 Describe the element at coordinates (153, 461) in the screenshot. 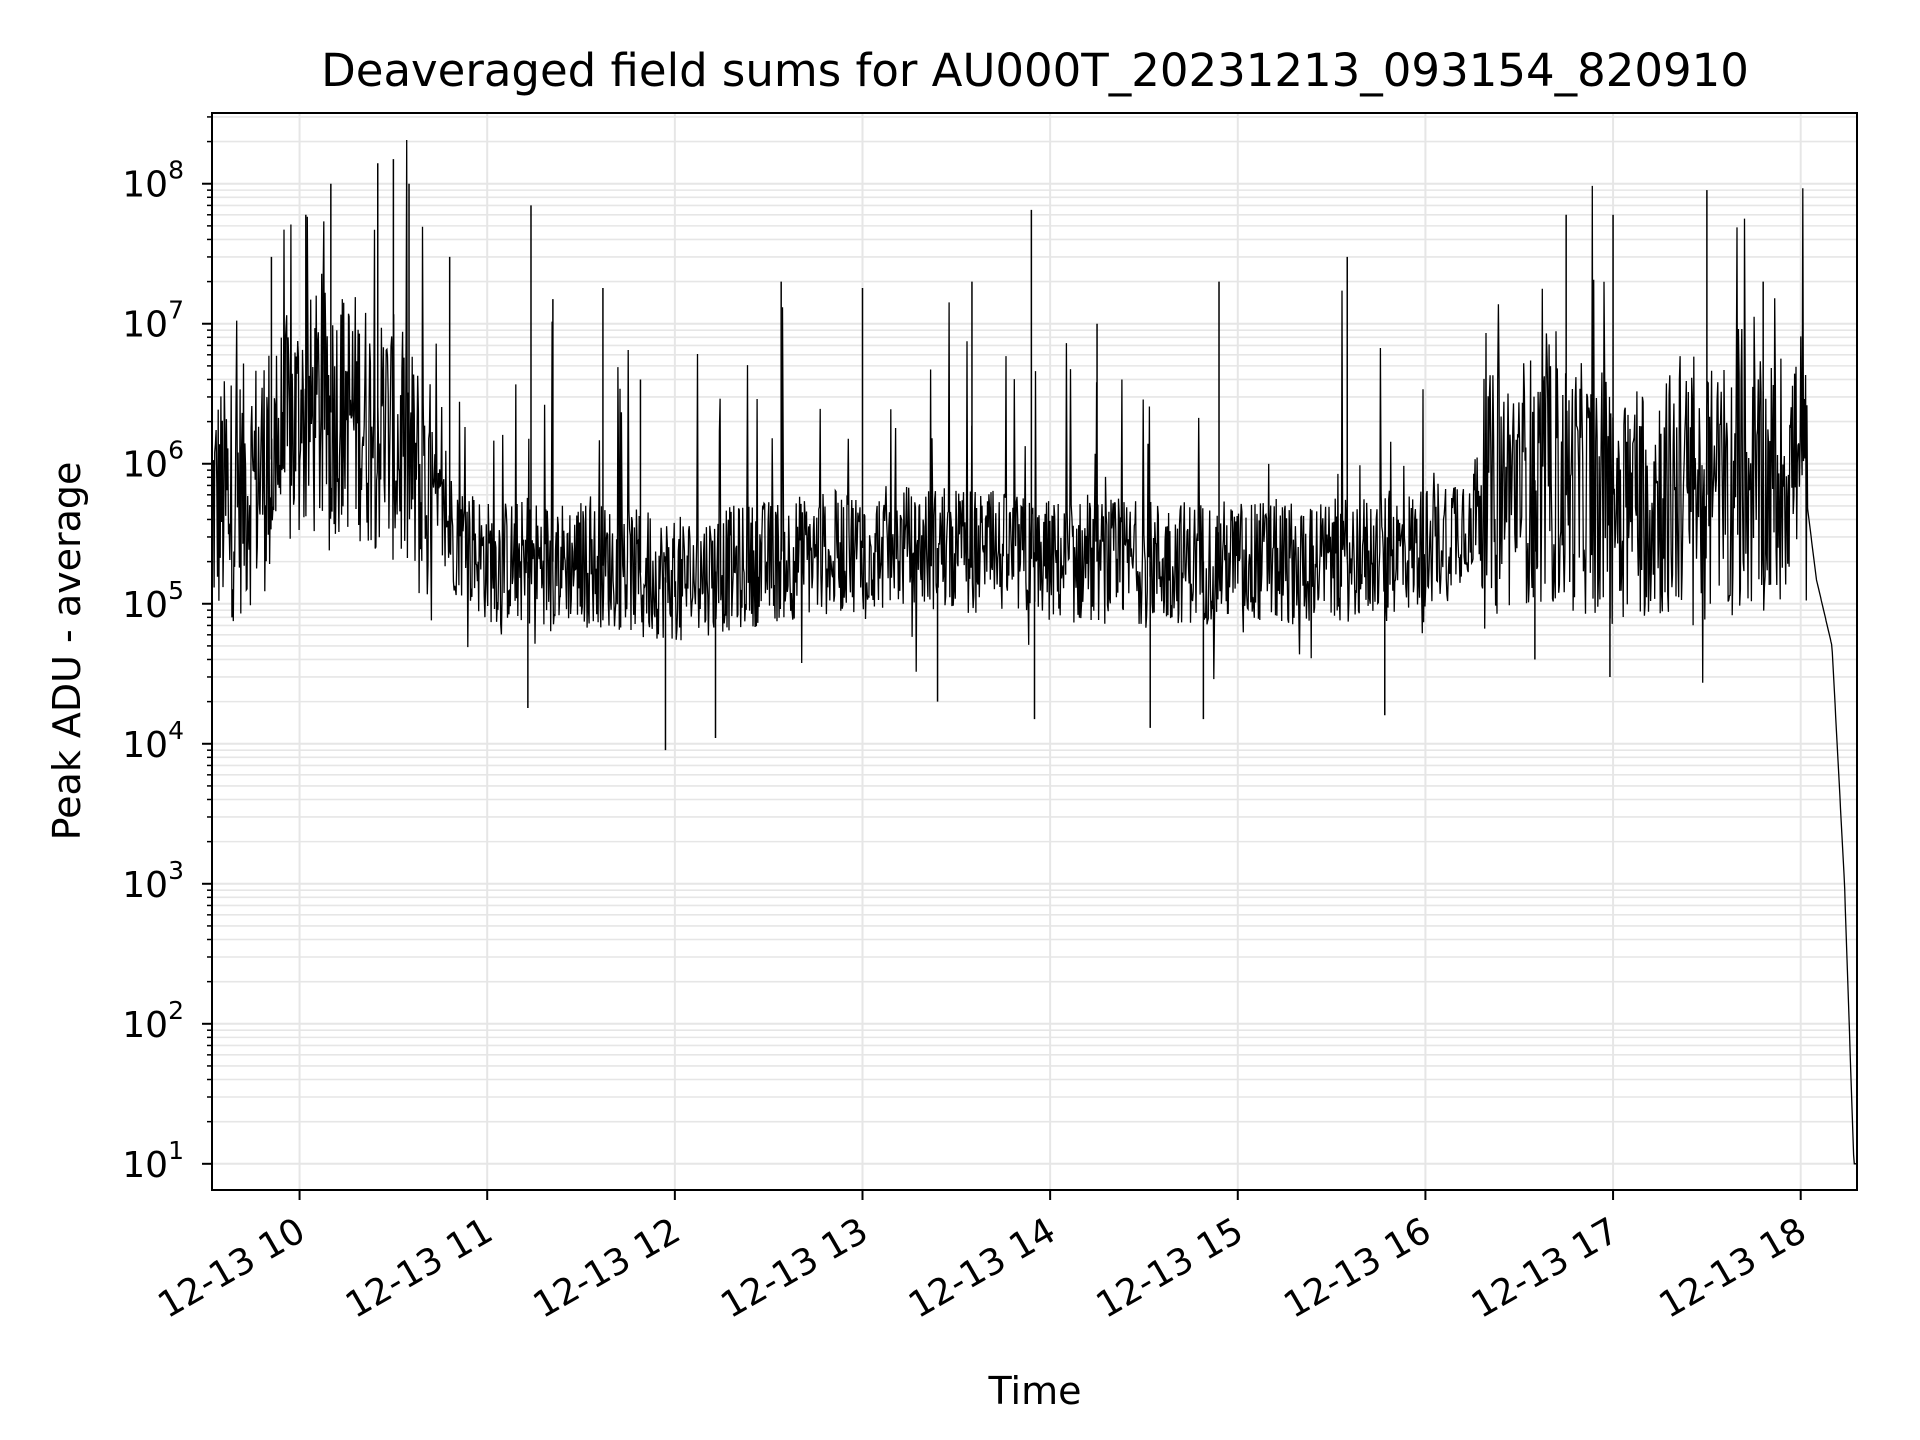

I see `y-tick-label: 10⁶` at that location.